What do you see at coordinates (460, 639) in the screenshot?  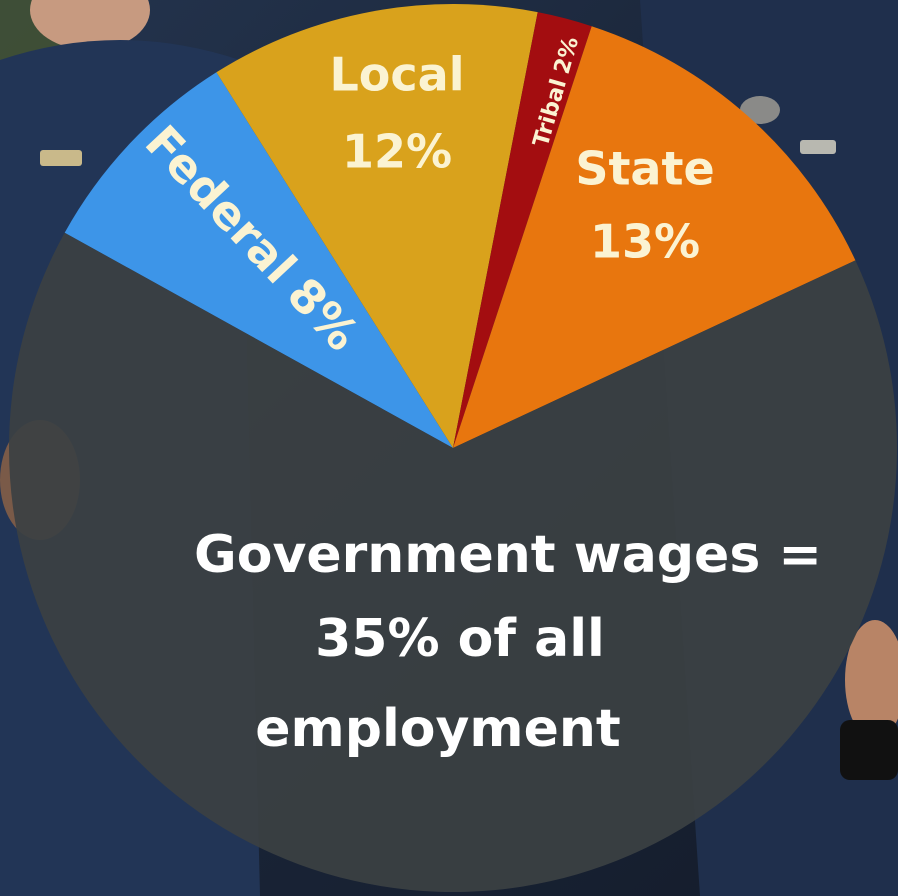 I see `annotation-line: 35% of all` at bounding box center [460, 639].